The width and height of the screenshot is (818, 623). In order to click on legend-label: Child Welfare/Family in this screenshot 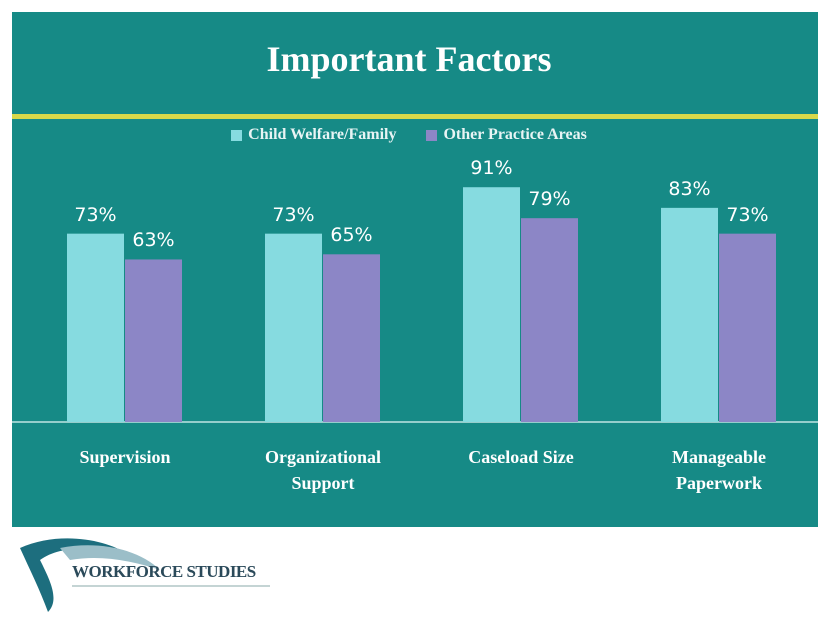, I will do `click(322, 134)`.